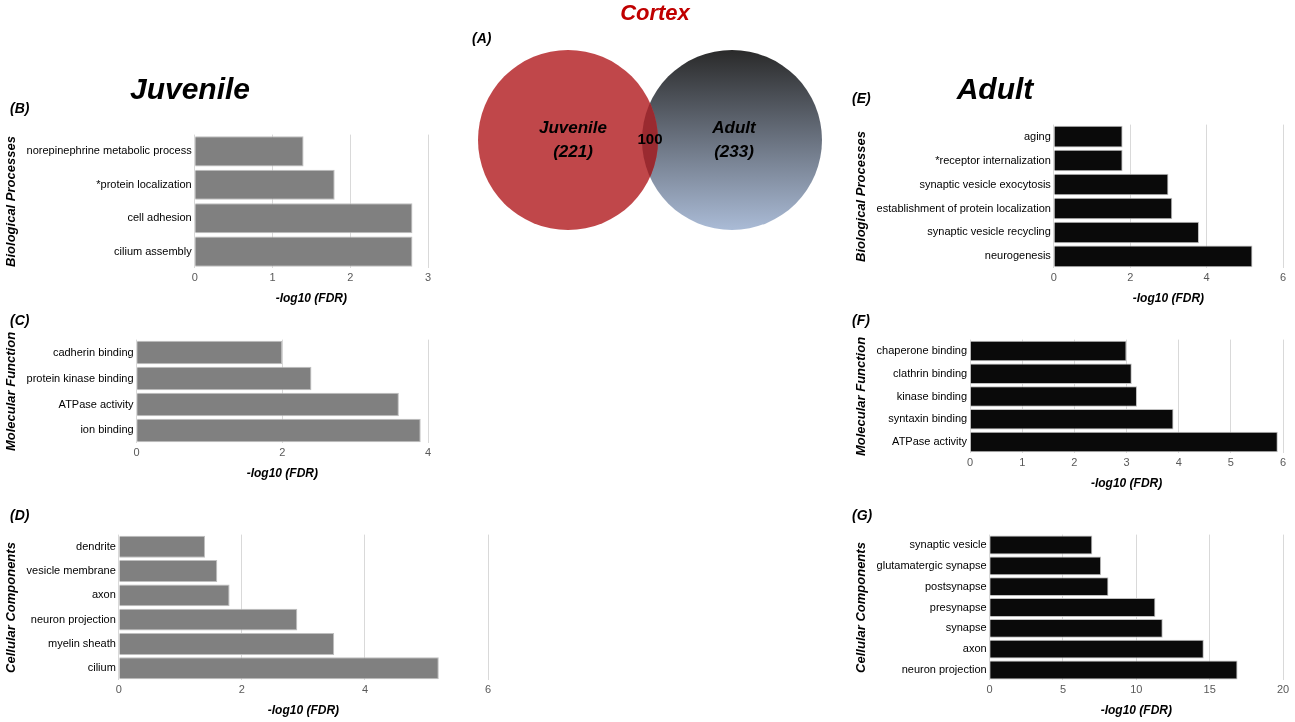 The width and height of the screenshot is (1295, 722). What do you see at coordinates (989, 231) in the screenshot?
I see `y-tick-label: synaptic vesicle recycling` at bounding box center [989, 231].